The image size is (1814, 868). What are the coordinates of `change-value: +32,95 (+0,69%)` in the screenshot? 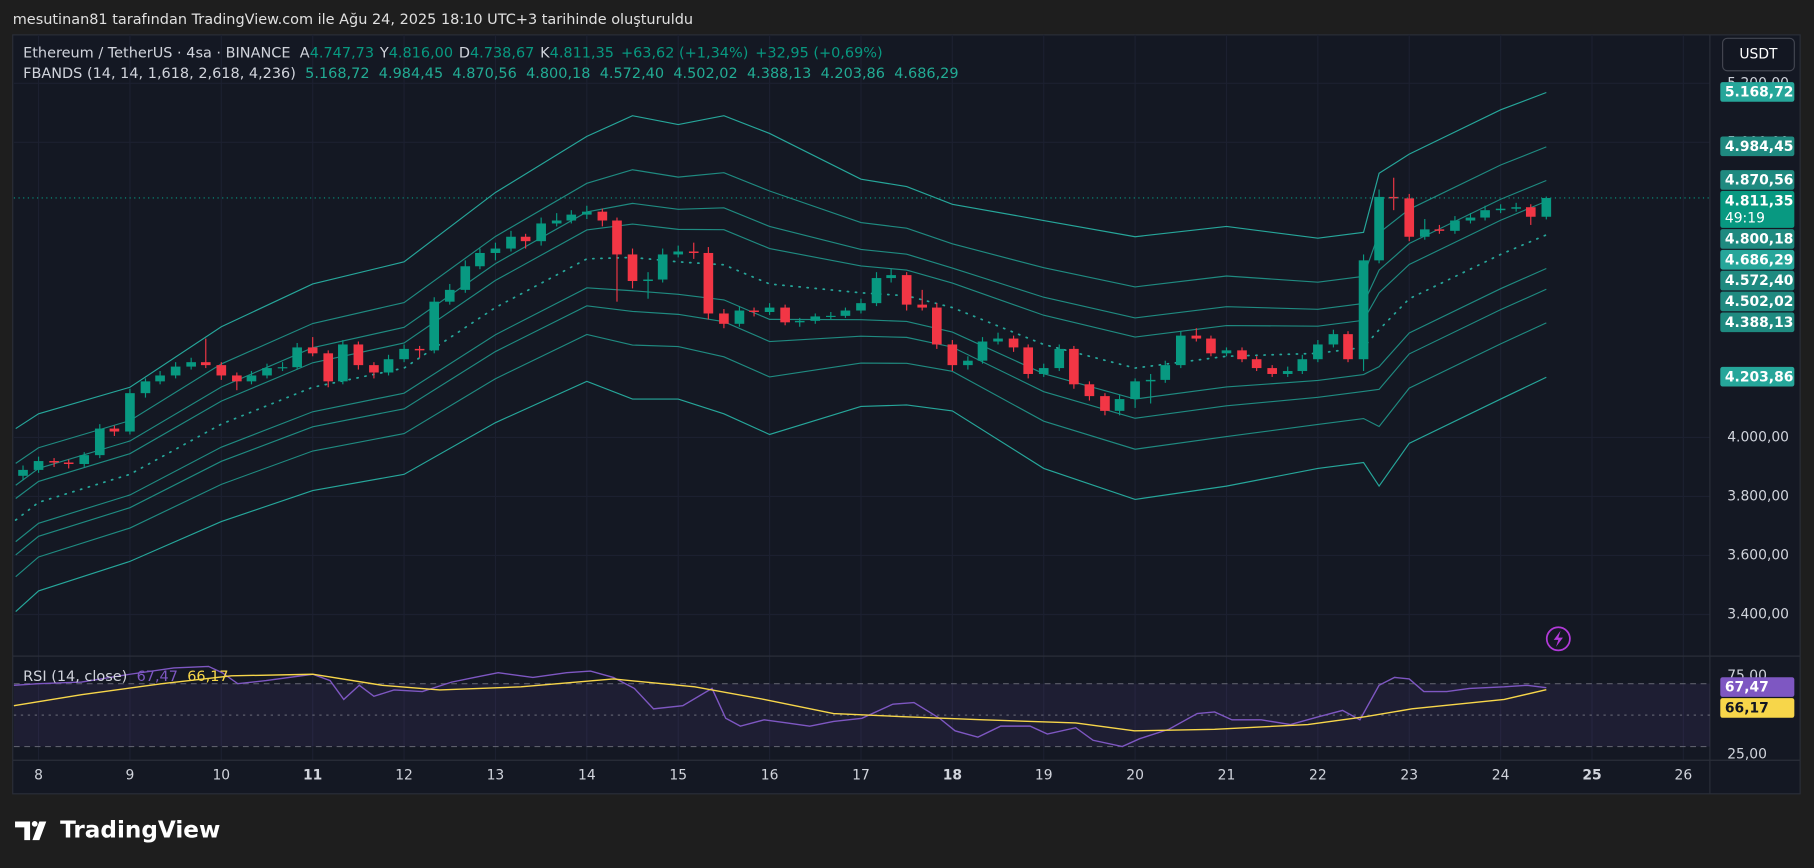 It's located at (818, 53).